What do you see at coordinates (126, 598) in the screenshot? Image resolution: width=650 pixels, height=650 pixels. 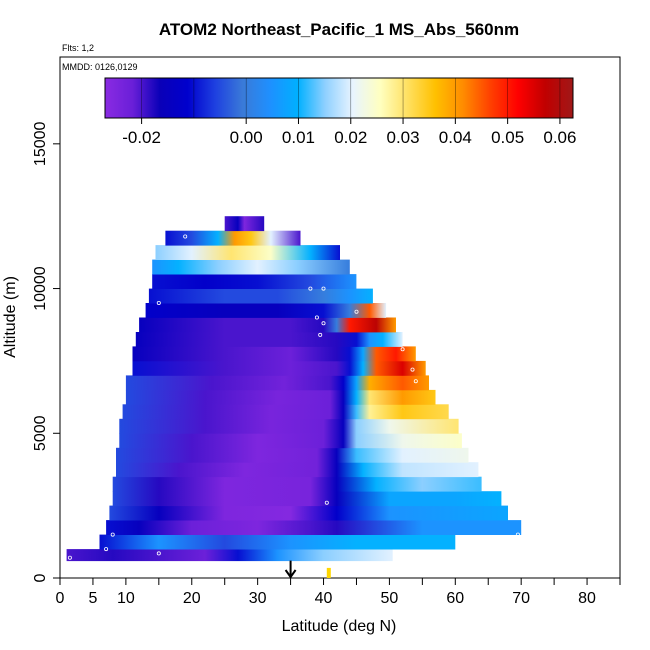 I see `x-tick-label: 10` at bounding box center [126, 598].